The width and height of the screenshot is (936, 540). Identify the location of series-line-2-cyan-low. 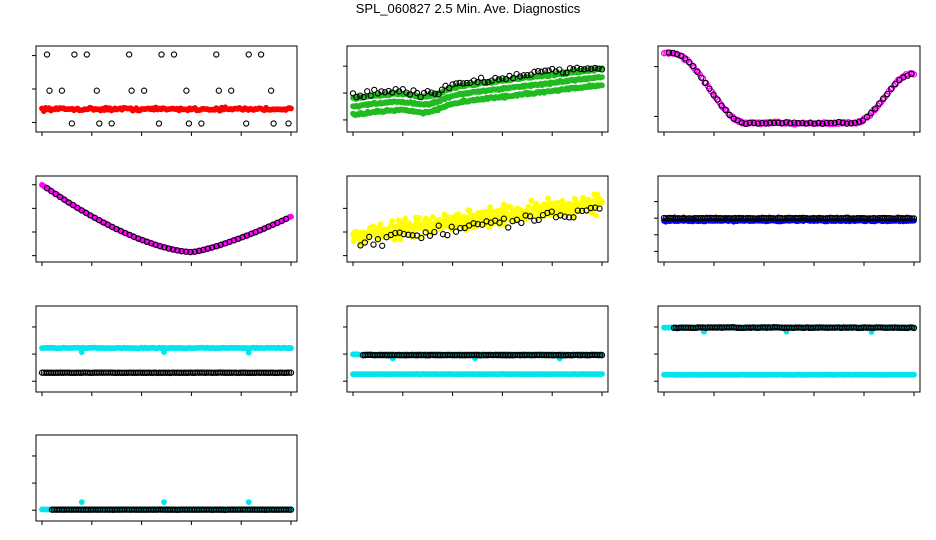
(477, 374).